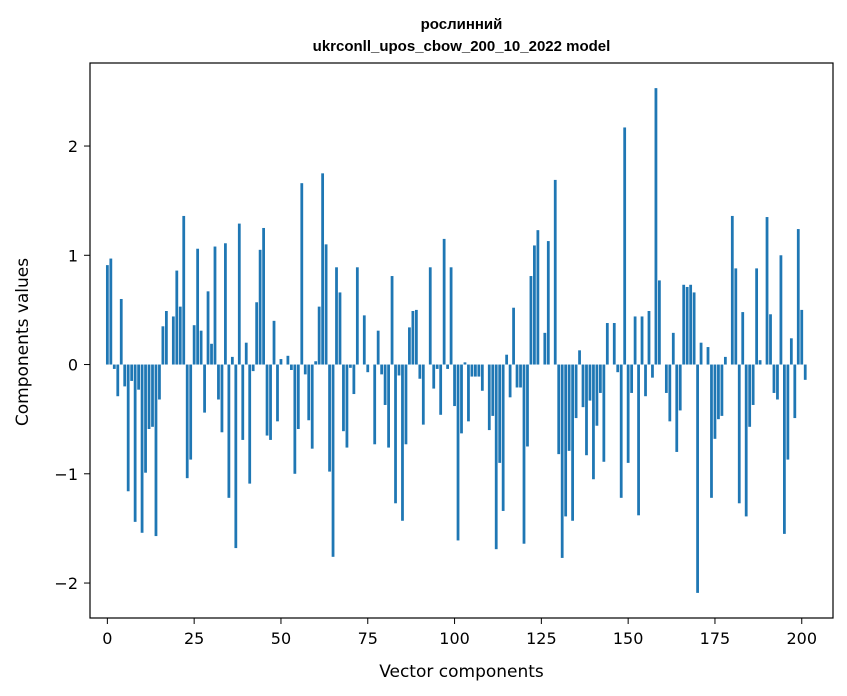 This screenshot has height=696, width=847. Describe the element at coordinates (23, 342) in the screenshot. I see `y-axis-label: Components values` at that location.